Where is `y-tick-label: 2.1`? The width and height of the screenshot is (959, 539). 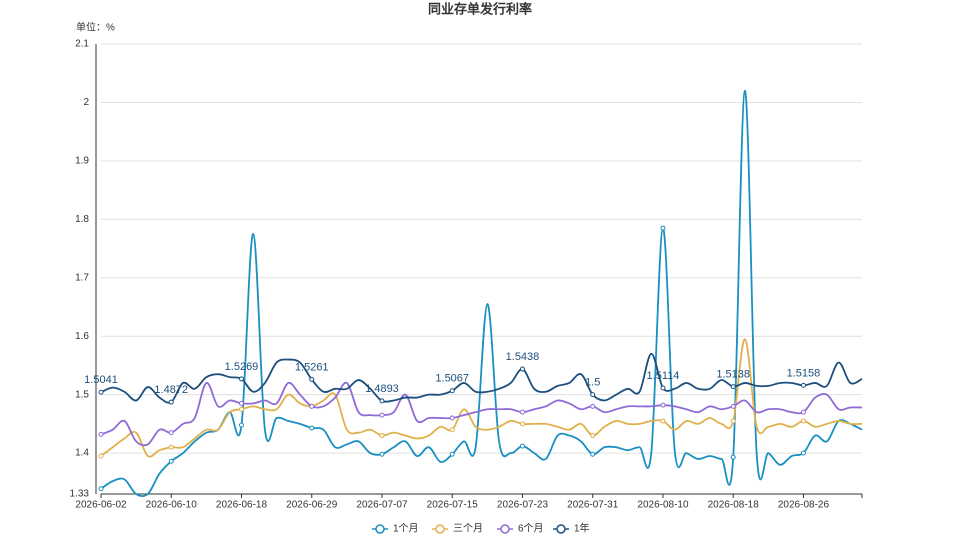 y-tick-label: 2.1 is located at coordinates (82, 44).